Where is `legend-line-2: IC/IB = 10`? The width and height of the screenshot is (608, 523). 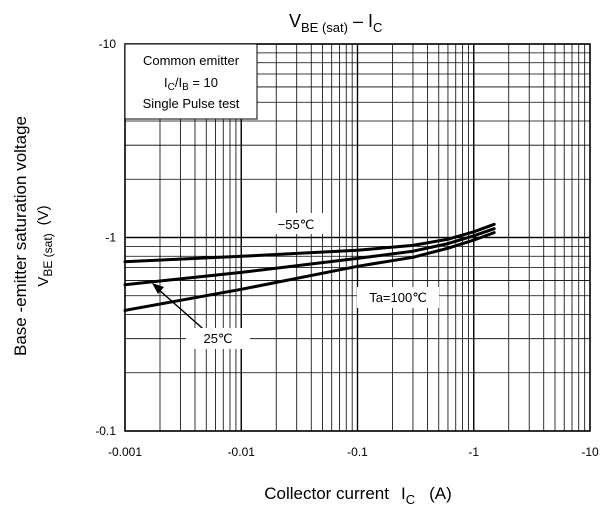 legend-line-2: IC/IB = 10 is located at coordinates (191, 84).